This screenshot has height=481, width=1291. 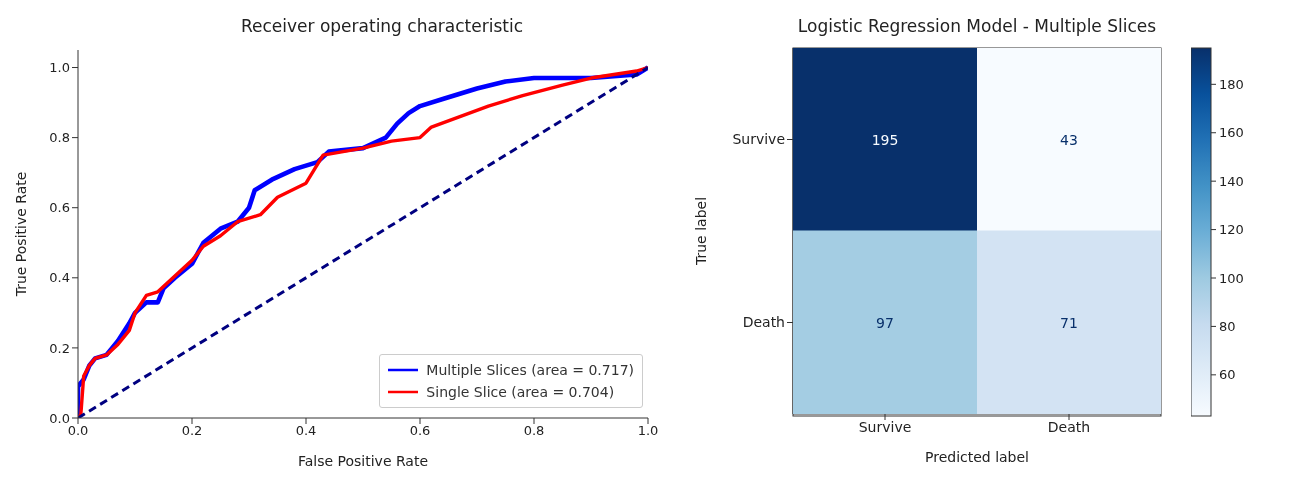 What do you see at coordinates (192, 431) in the screenshot?
I see `x-tick-label: 0.2` at bounding box center [192, 431].